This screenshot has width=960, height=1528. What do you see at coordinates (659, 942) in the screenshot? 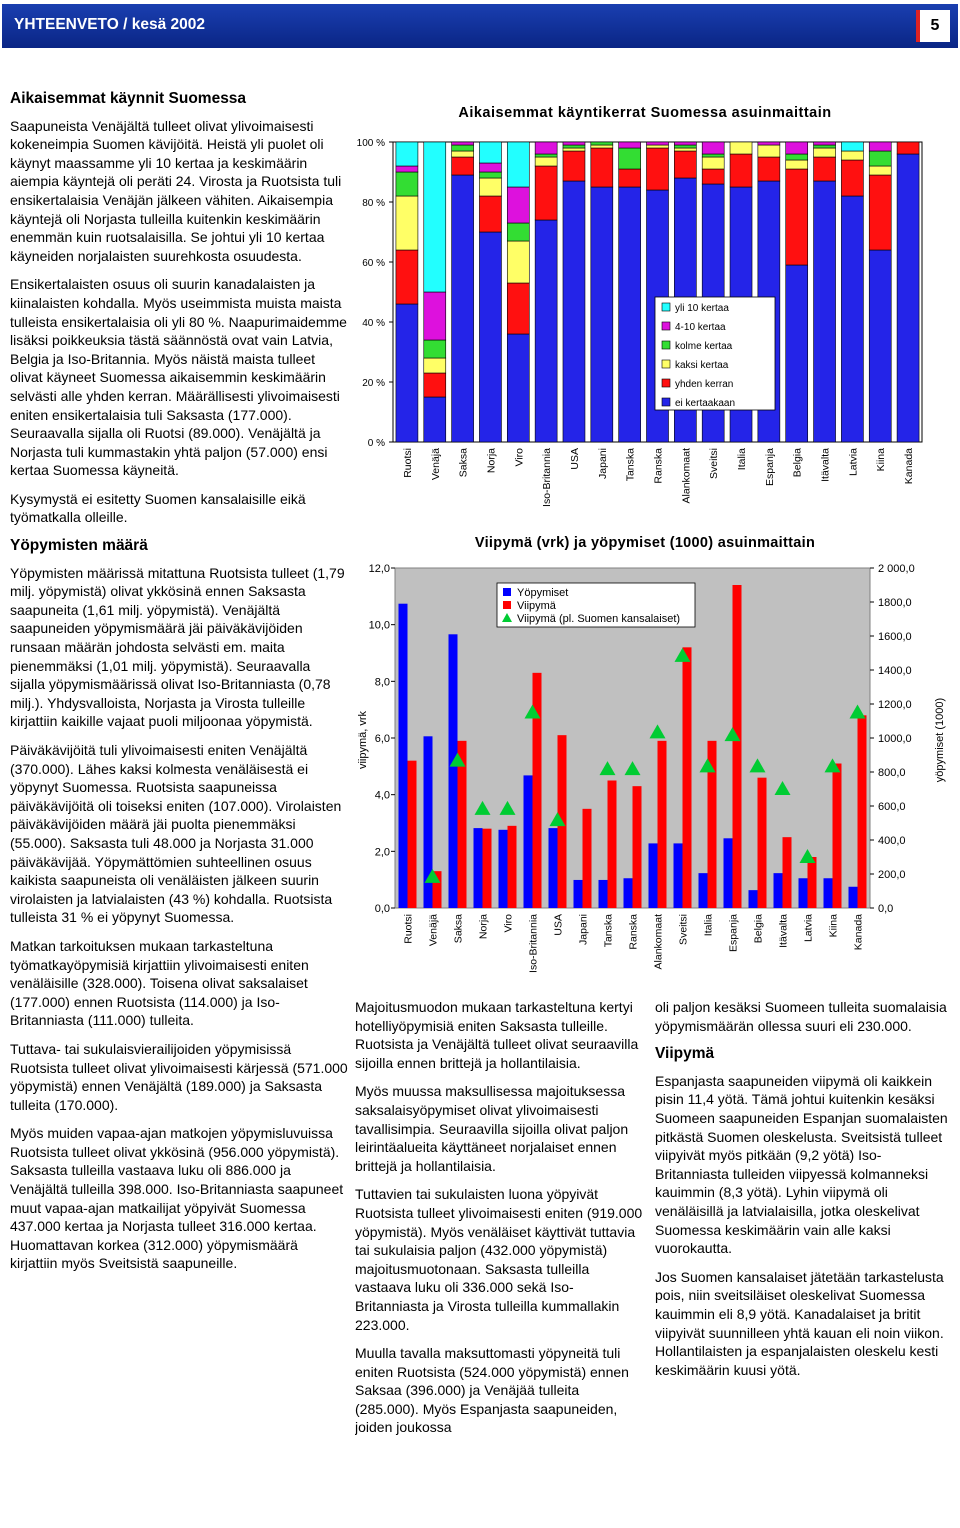
I see `x-tick-label: Alankomaat` at bounding box center [659, 942].